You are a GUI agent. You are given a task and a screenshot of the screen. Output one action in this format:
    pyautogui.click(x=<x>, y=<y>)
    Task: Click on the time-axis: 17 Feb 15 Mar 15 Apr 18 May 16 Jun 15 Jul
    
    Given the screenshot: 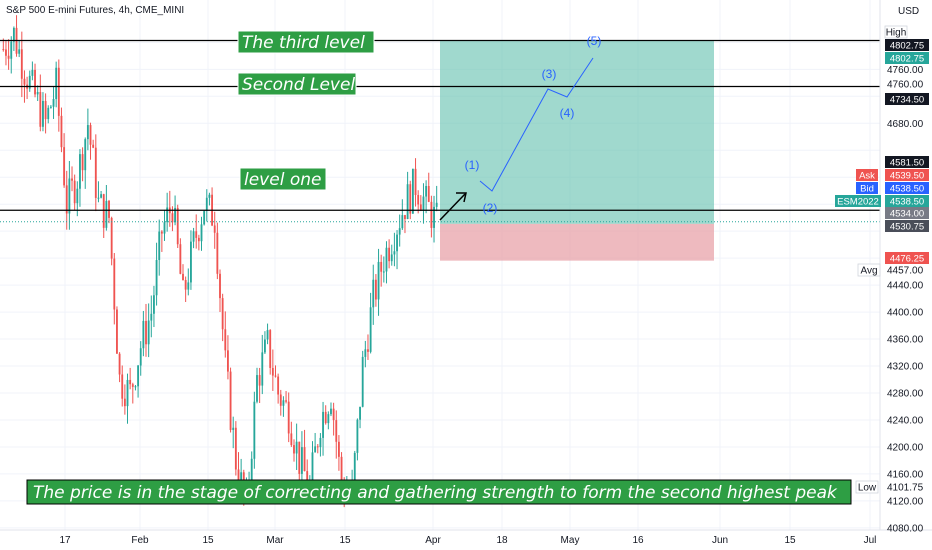 What is the action you would take?
    pyautogui.click(x=467, y=540)
    